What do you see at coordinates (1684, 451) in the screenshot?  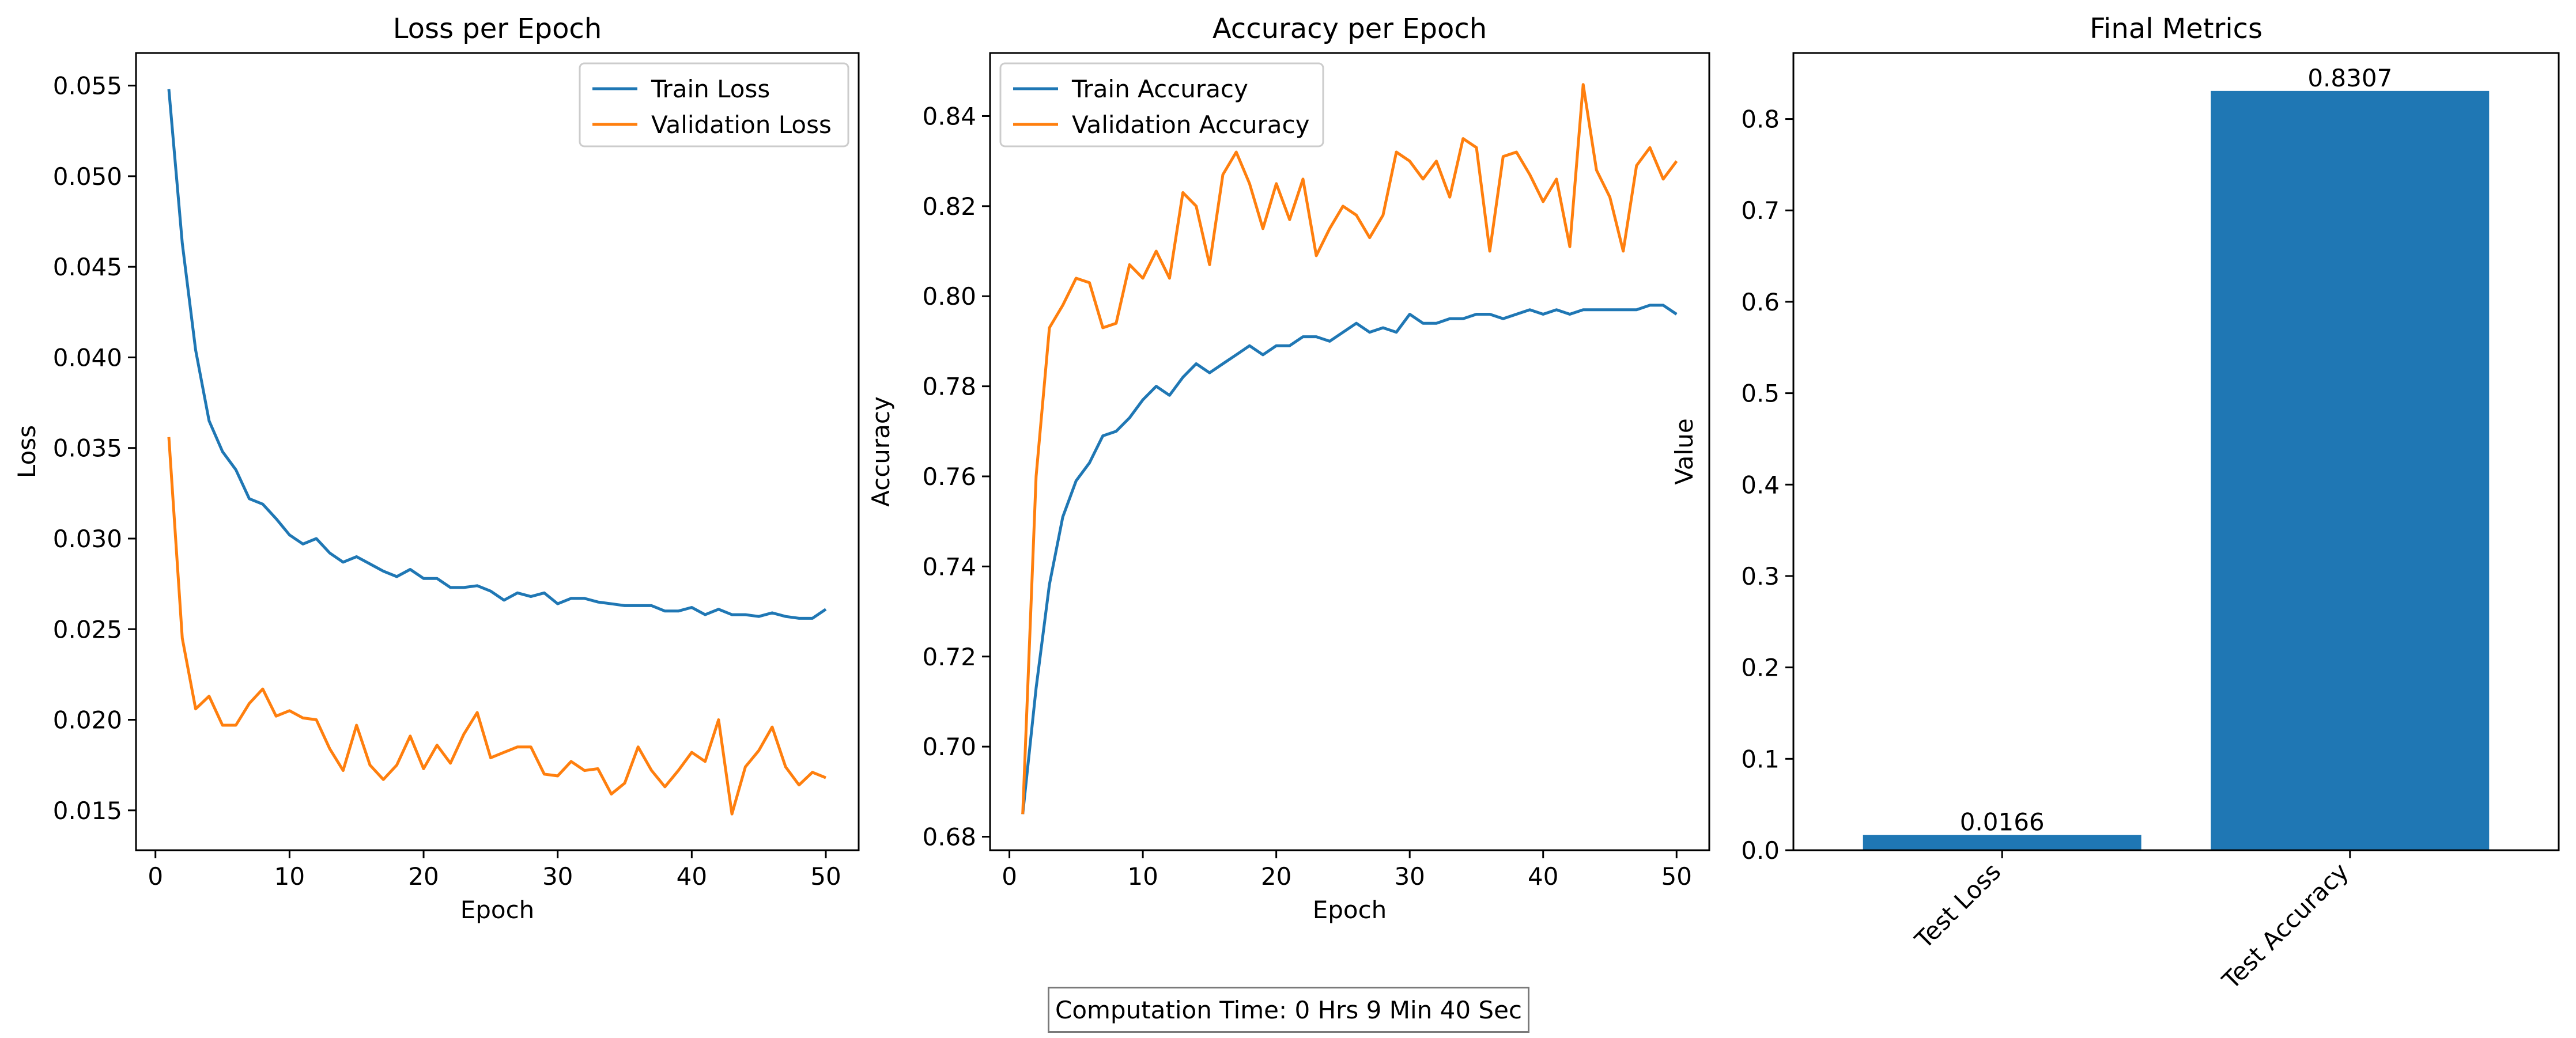 I see `chart3-ylabel: Value` at bounding box center [1684, 451].